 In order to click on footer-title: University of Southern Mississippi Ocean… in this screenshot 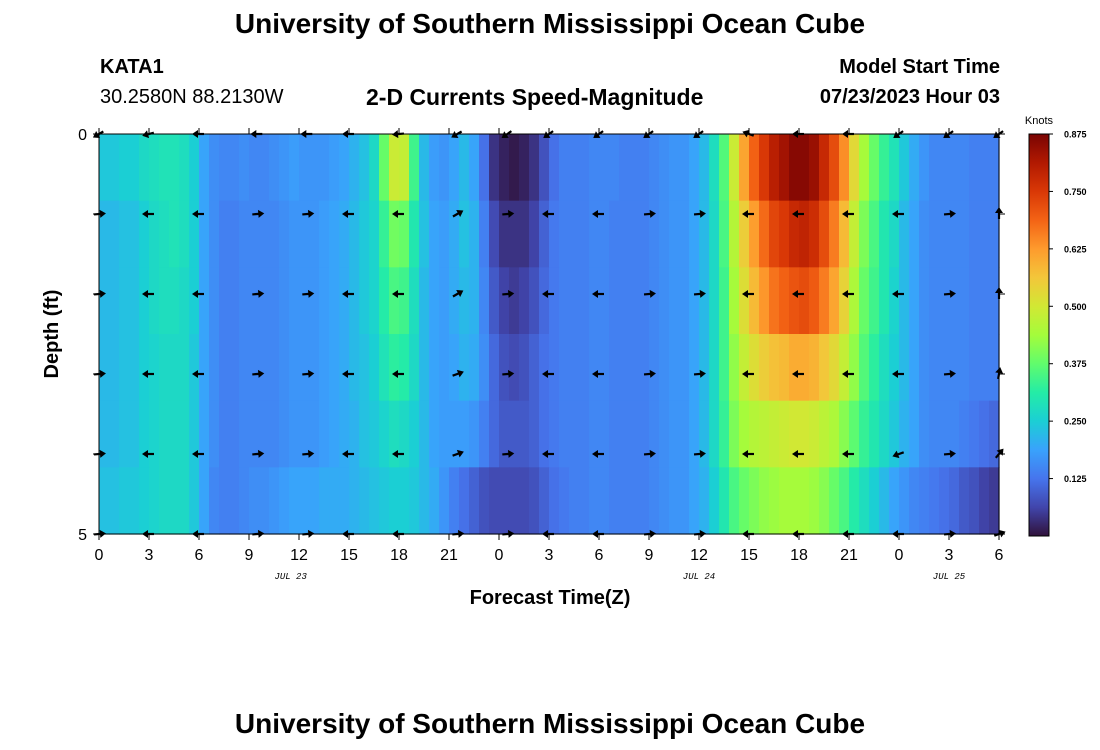, I will do `click(550, 723)`.